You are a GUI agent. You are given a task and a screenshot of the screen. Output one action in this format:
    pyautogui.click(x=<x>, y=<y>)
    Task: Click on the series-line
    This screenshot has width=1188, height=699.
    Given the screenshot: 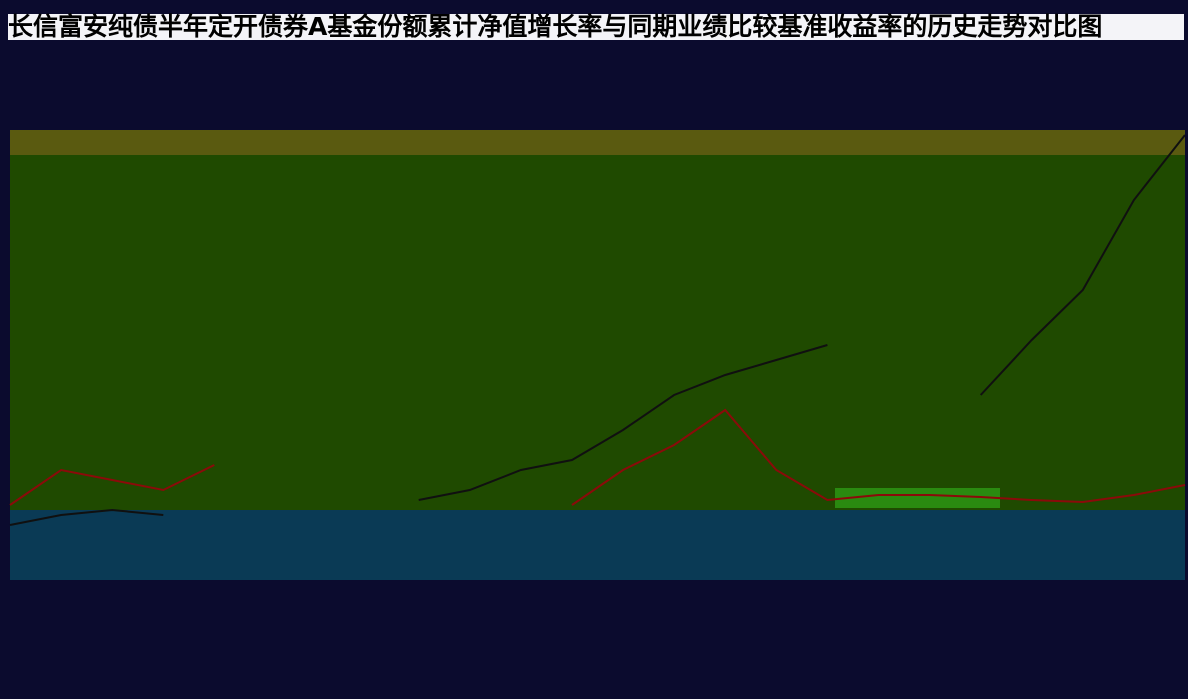 What is the action you would take?
    pyautogui.click(x=597, y=457)
    